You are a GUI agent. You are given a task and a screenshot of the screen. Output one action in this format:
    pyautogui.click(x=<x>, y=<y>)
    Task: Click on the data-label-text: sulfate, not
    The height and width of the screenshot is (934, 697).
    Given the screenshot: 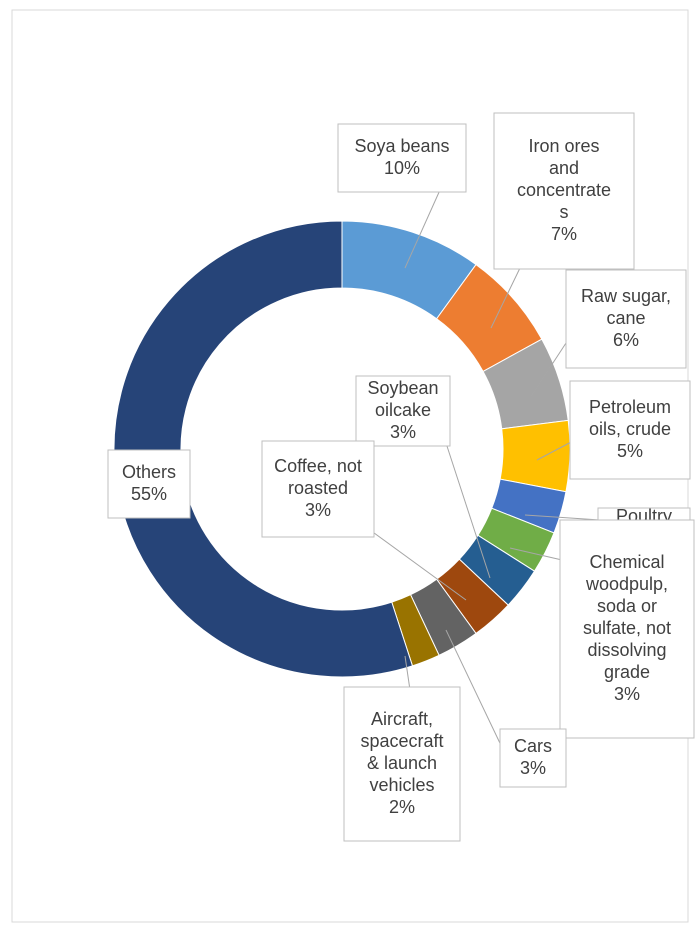 What is the action you would take?
    pyautogui.click(x=627, y=628)
    